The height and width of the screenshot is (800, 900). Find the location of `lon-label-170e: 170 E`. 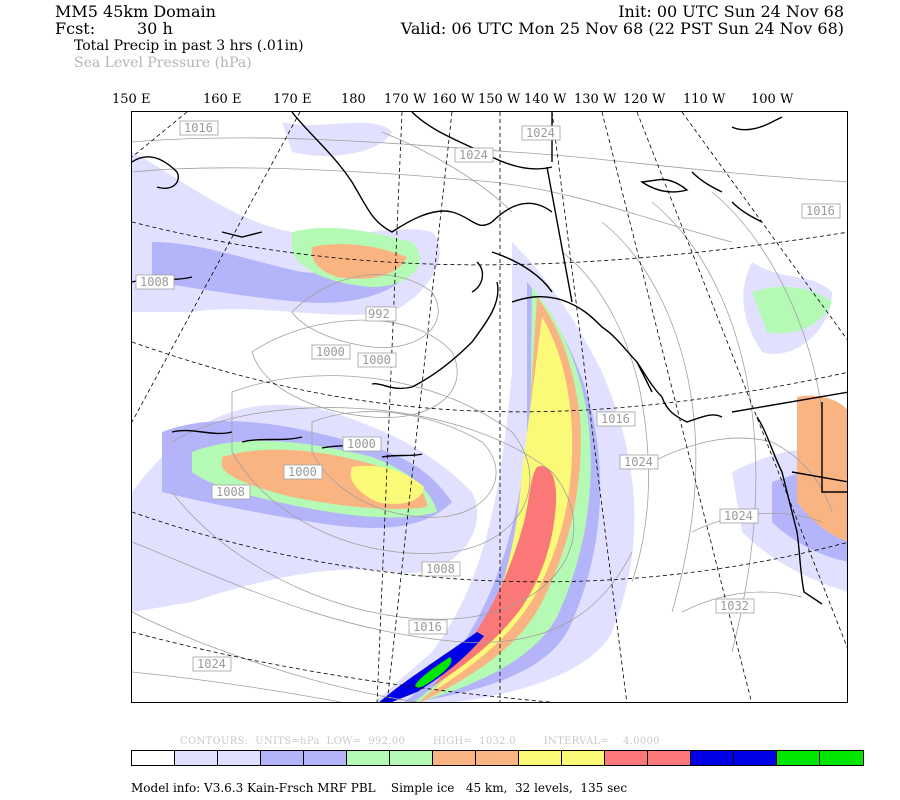

lon-label-170e: 170 E is located at coordinates (292, 99).